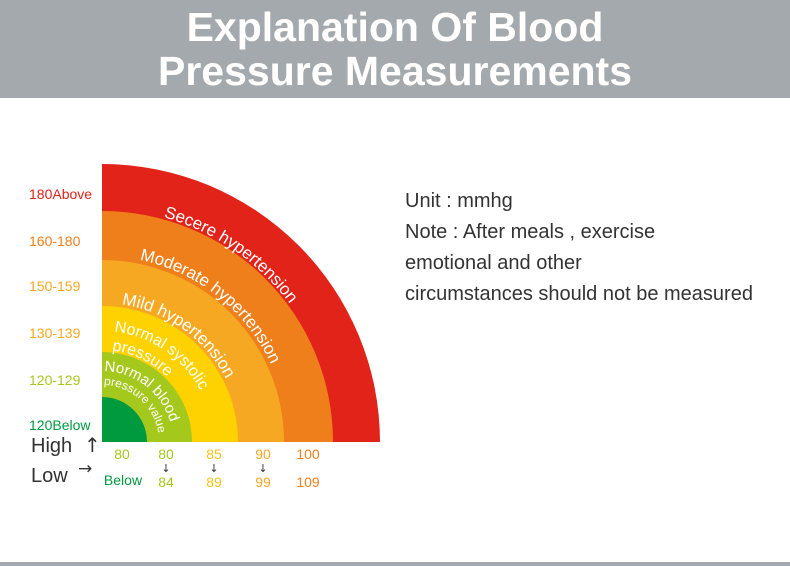  What do you see at coordinates (85, 469) in the screenshot?
I see `right-arrow-icon: →` at bounding box center [85, 469].